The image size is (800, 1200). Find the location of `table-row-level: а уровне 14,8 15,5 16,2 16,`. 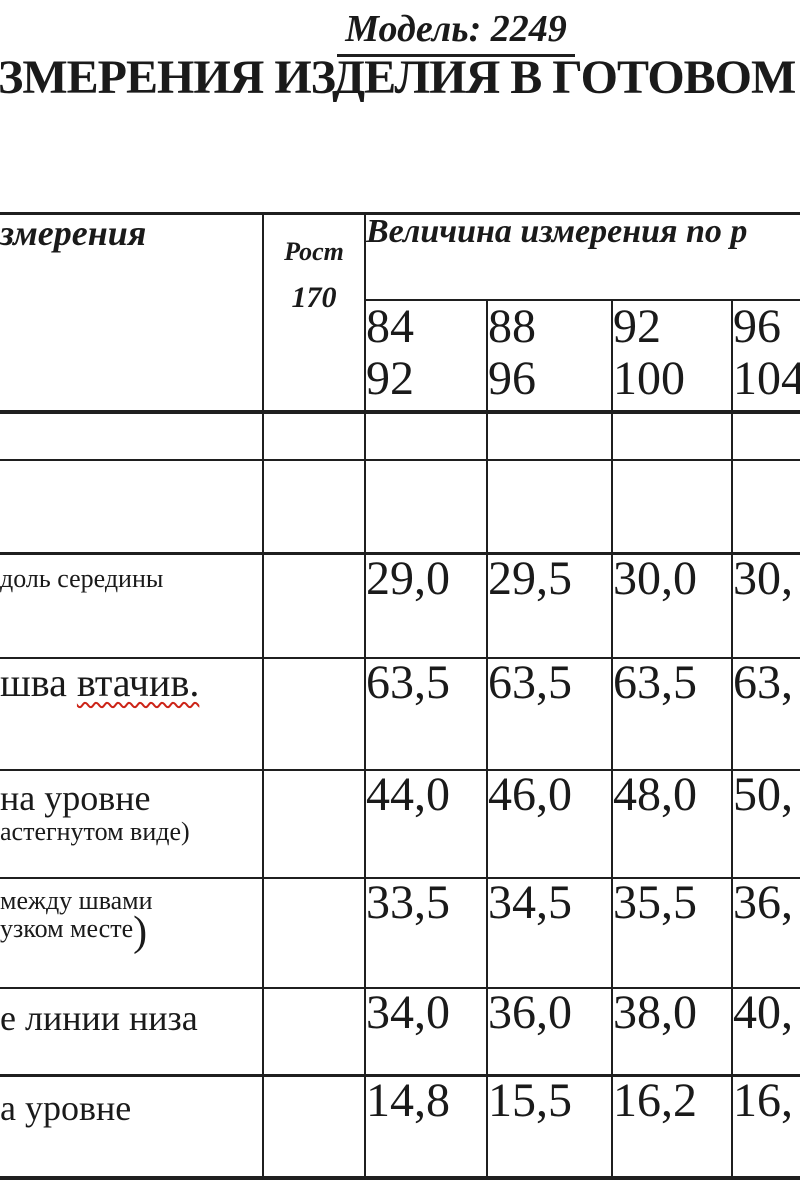

table-row-level: а уровне 14,8 15,5 16,2 16, is located at coordinates (400, 1126).